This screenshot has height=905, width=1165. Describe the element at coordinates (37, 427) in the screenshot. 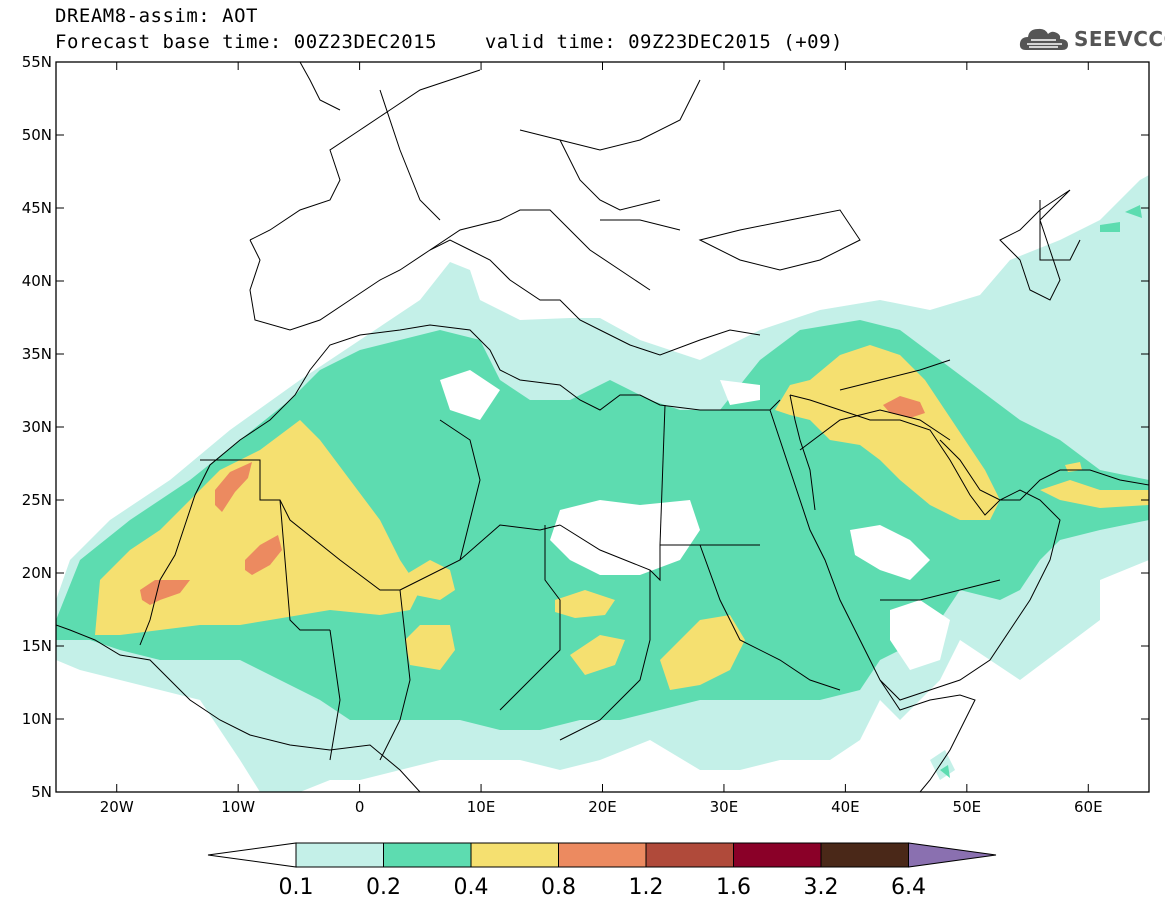

I see `lat-label: 30N` at that location.